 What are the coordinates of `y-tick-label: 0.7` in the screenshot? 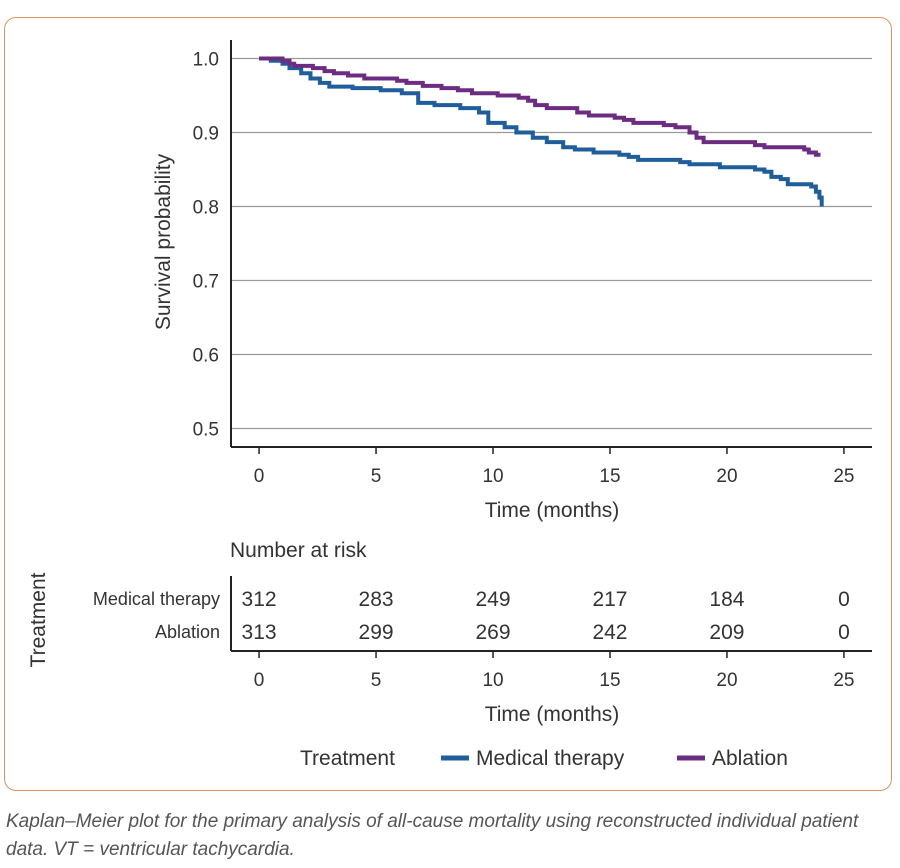 It's located at (206, 282).